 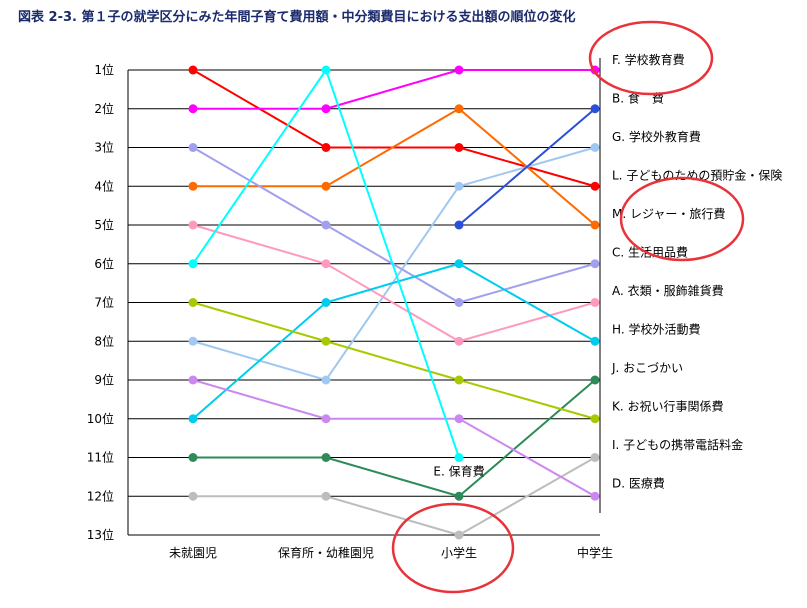 I want to click on series-label: L. 子どものための預貯金・保険, so click(x=697, y=175).